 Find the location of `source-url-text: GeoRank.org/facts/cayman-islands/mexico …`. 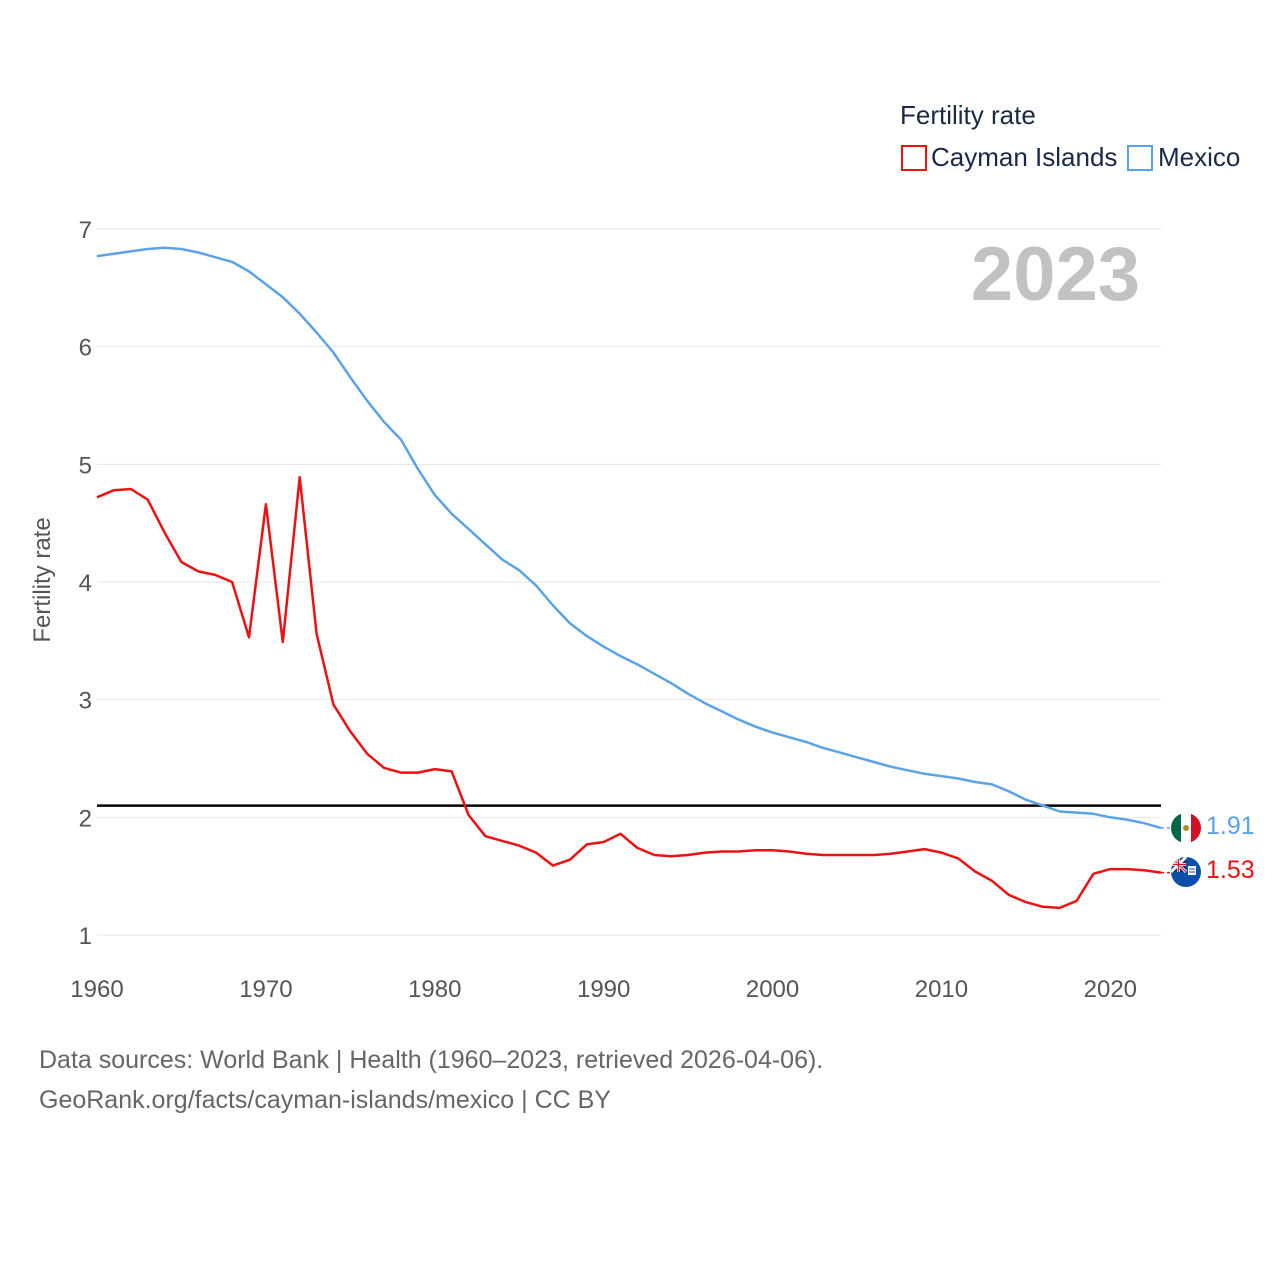

source-url-text: GeoRank.org/facts/cayman-islands/mexico … is located at coordinates (325, 1100).